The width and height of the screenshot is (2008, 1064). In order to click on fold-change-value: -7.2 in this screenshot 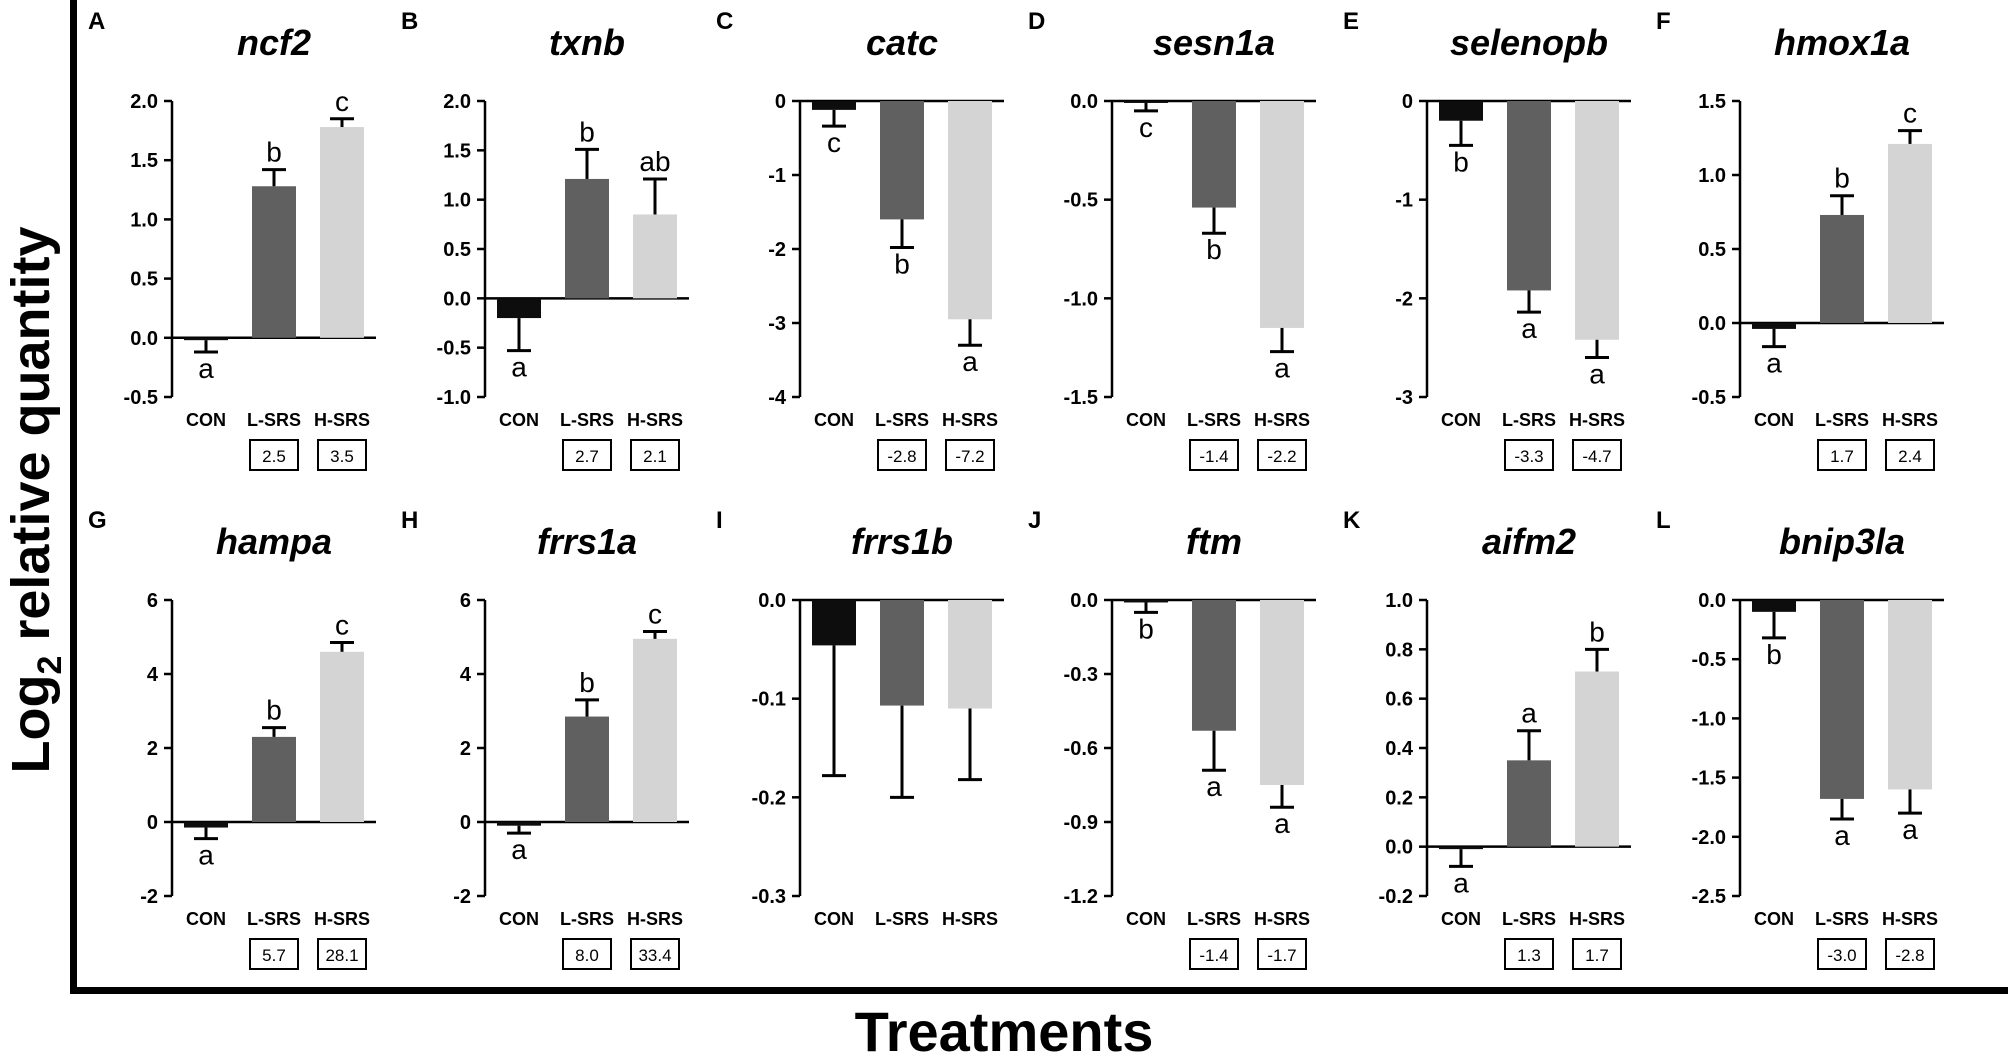, I will do `click(969, 456)`.